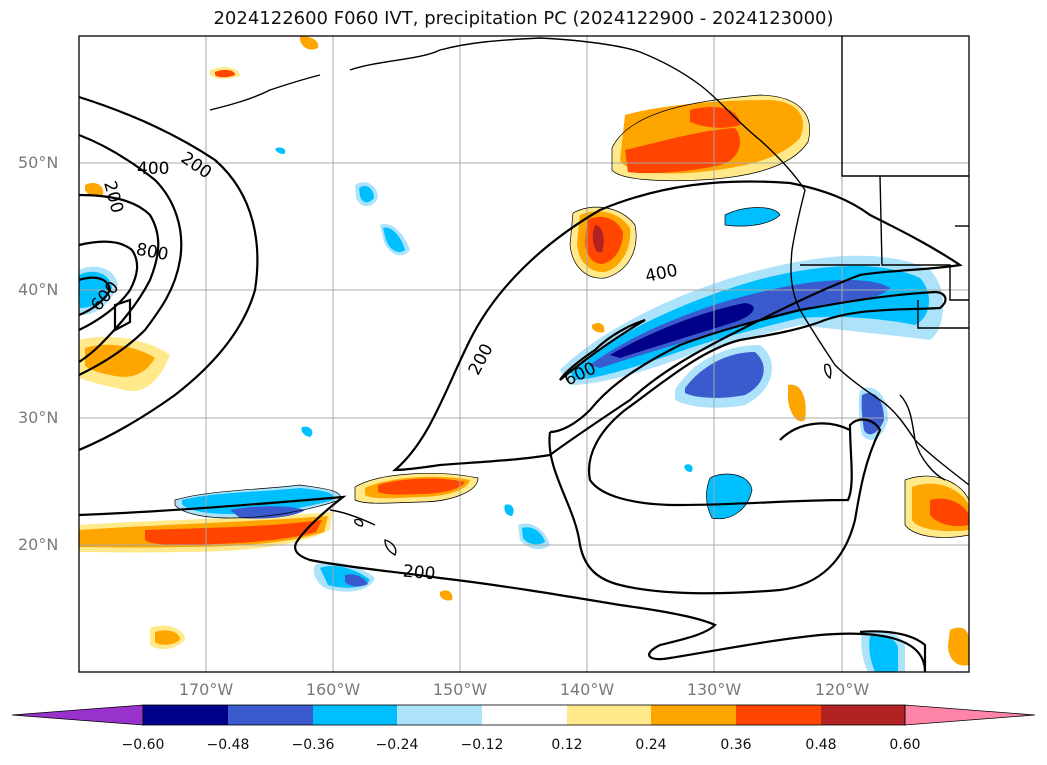  I want to click on colorbar, so click(523, 715).